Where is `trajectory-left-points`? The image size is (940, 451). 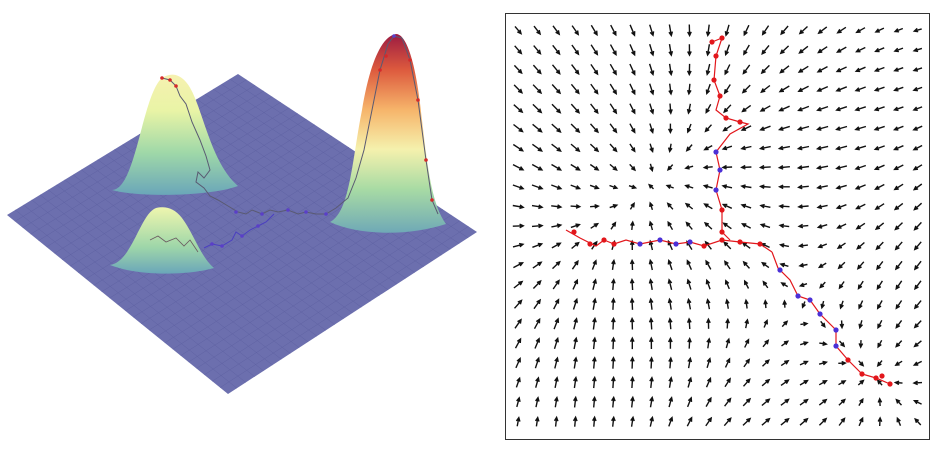
trajectory-left-points is located at coordinates (297, 141).